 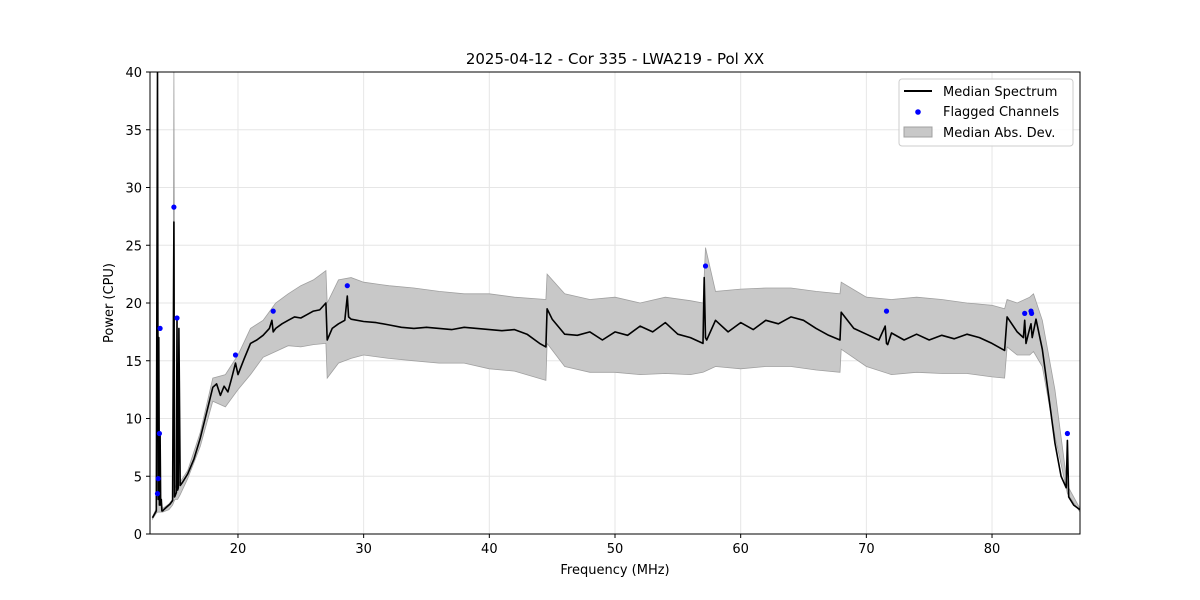 What do you see at coordinates (138, 477) in the screenshot?
I see `y-tick-label: 5` at bounding box center [138, 477].